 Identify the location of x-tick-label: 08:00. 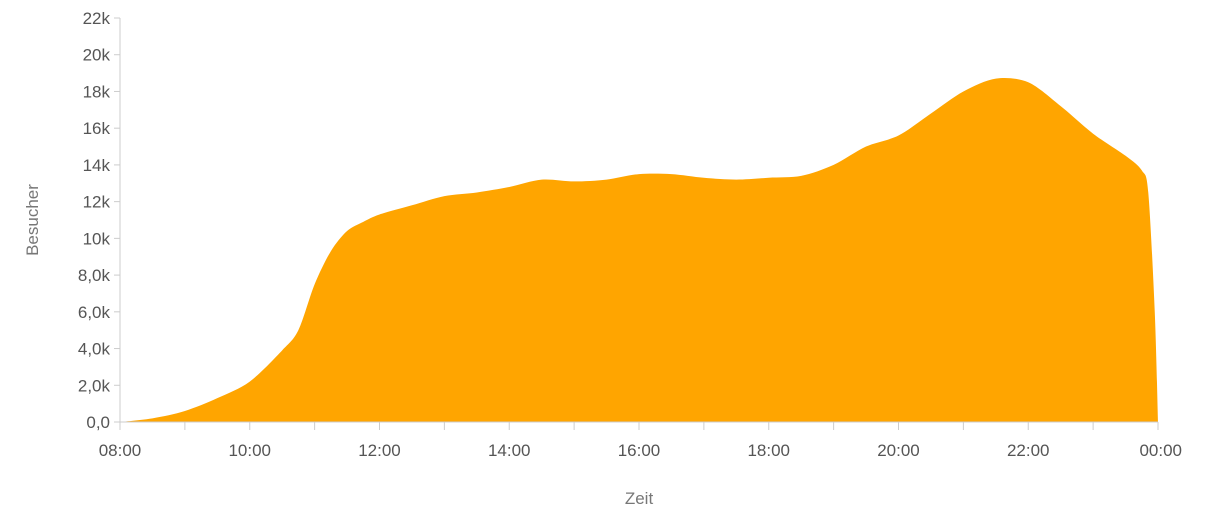
(120, 450).